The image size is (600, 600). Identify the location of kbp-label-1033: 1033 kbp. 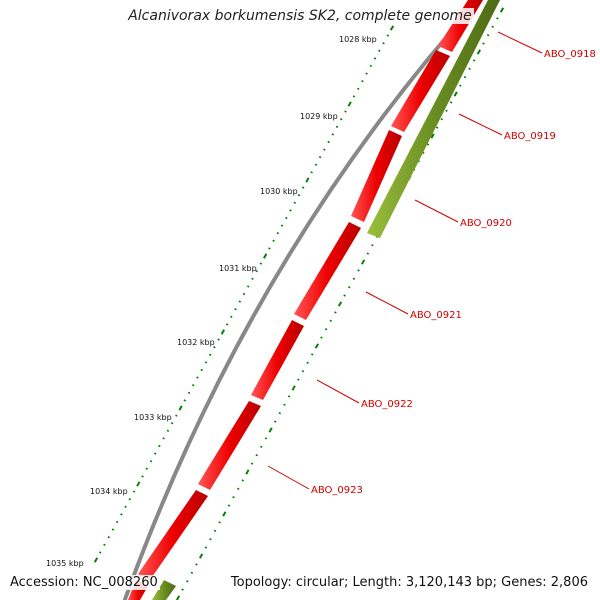
(153, 417).